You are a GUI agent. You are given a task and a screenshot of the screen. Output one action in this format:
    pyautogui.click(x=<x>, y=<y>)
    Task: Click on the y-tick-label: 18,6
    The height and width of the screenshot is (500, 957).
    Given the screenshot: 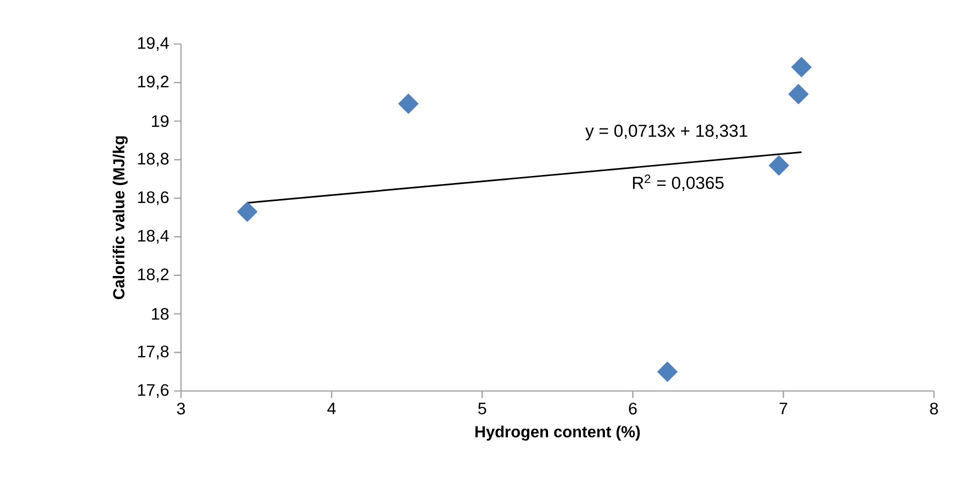 What is the action you would take?
    pyautogui.click(x=153, y=198)
    